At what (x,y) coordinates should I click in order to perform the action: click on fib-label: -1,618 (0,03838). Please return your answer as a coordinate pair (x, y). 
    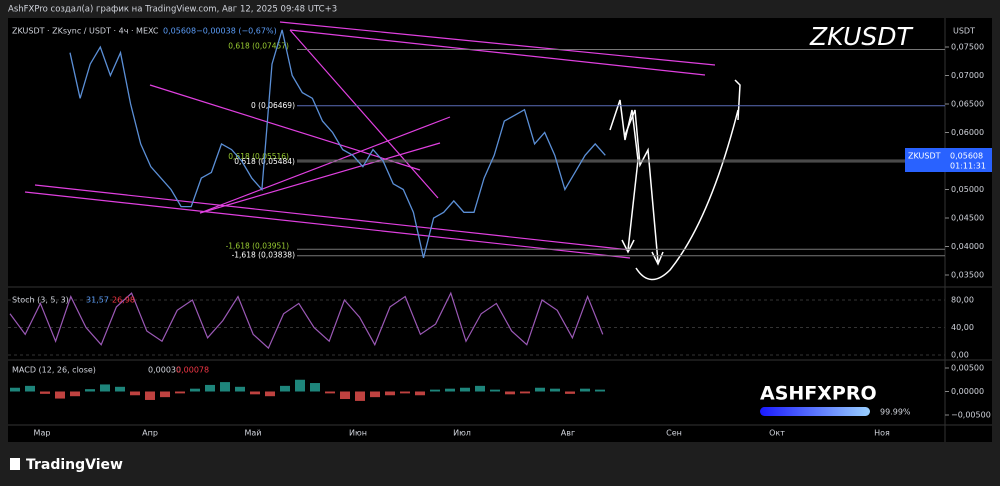
    Looking at the image, I should click on (264, 255).